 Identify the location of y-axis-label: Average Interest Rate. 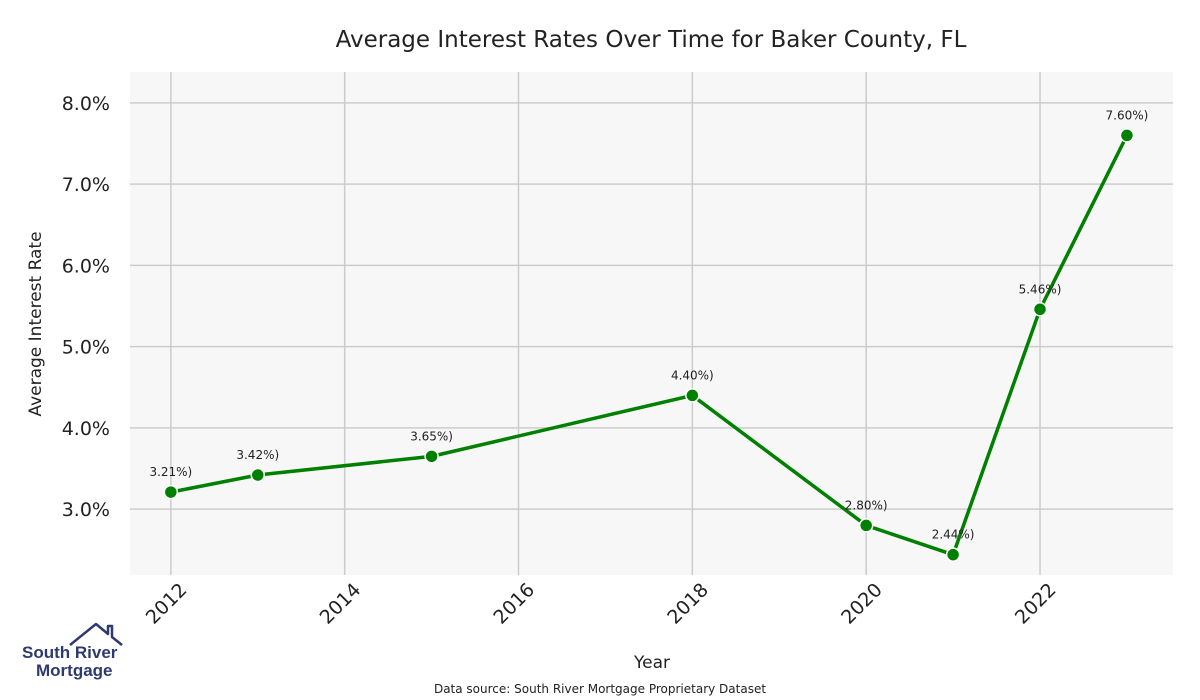
(36, 323).